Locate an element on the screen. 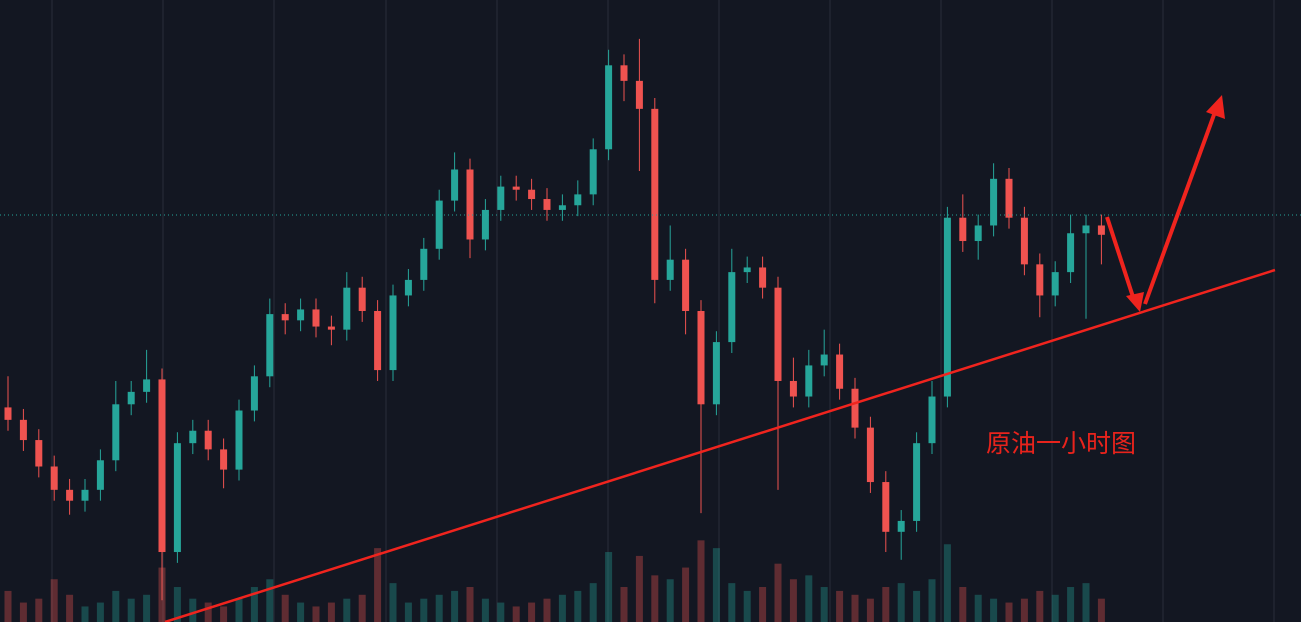 The height and width of the screenshot is (622, 1301). chart-annotation: 原油一小时图 is located at coordinates (1061, 443).